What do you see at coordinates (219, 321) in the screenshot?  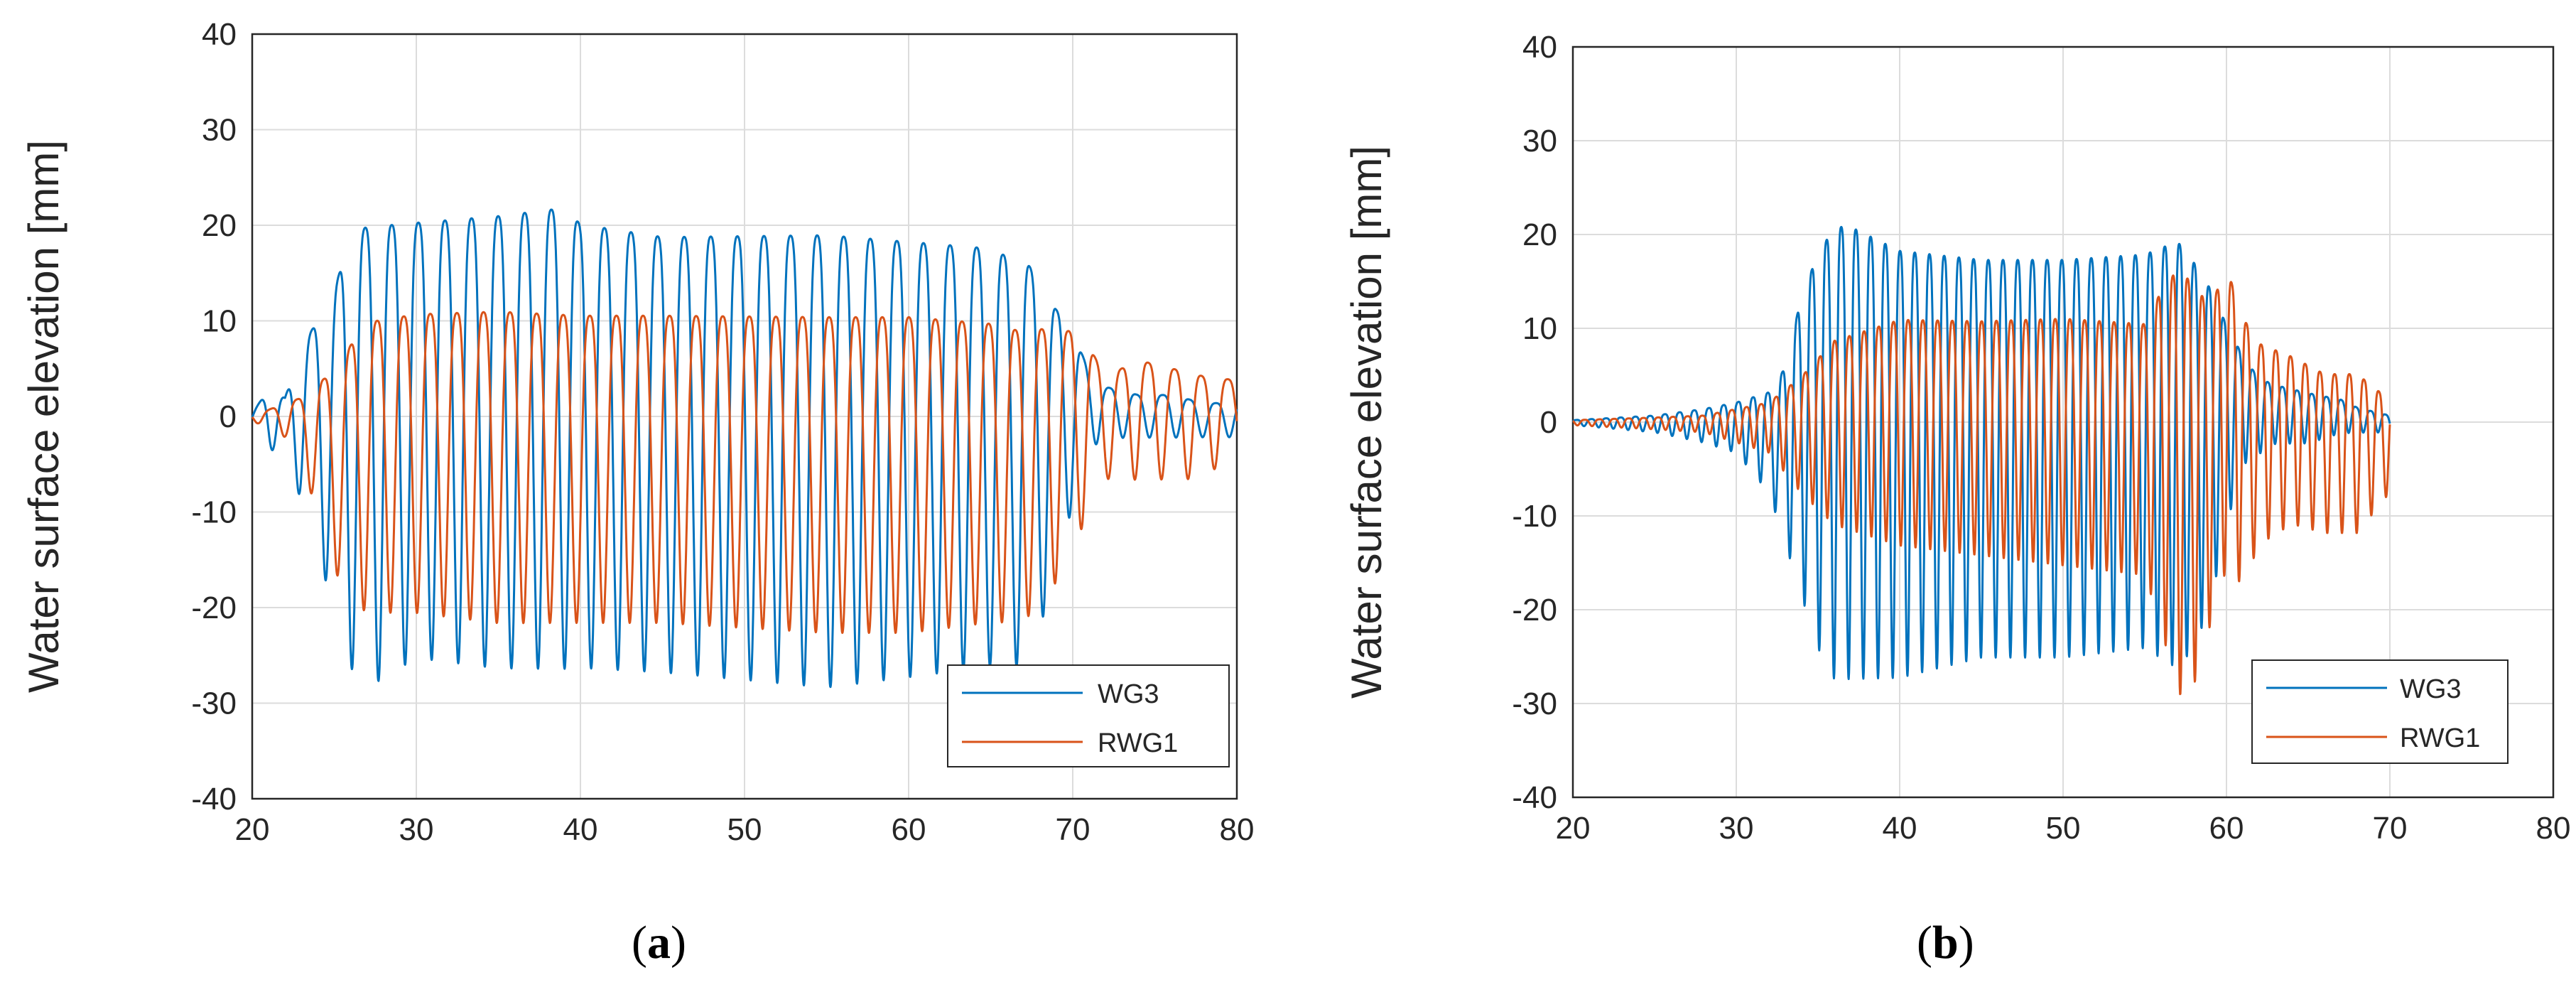 I see `panel-a-y-tick-label: 10` at bounding box center [219, 321].